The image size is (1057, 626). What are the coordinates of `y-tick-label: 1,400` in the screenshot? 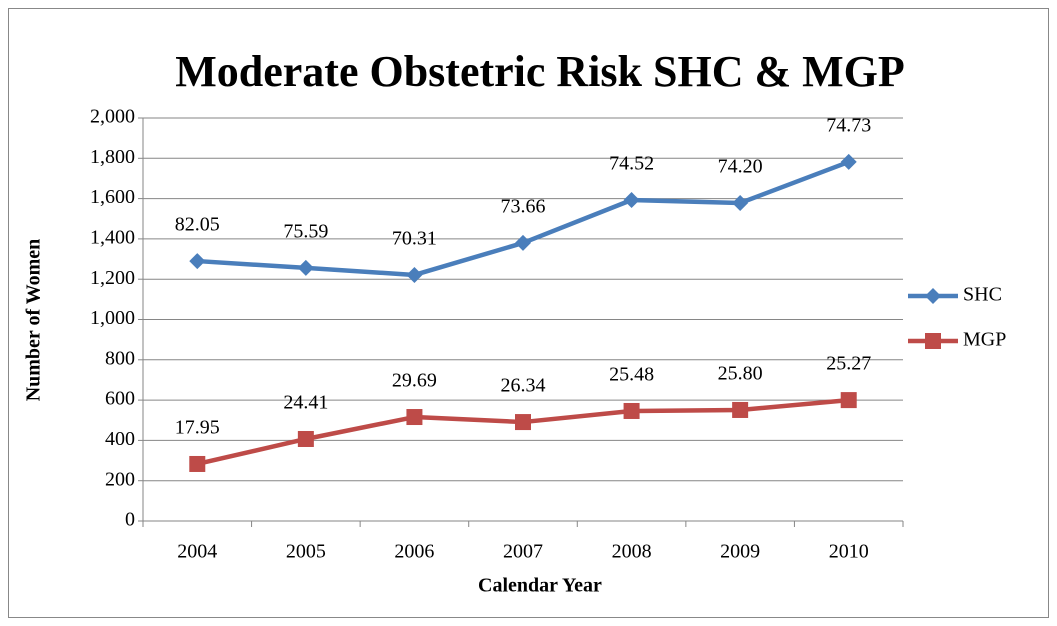 It's located at (112, 237).